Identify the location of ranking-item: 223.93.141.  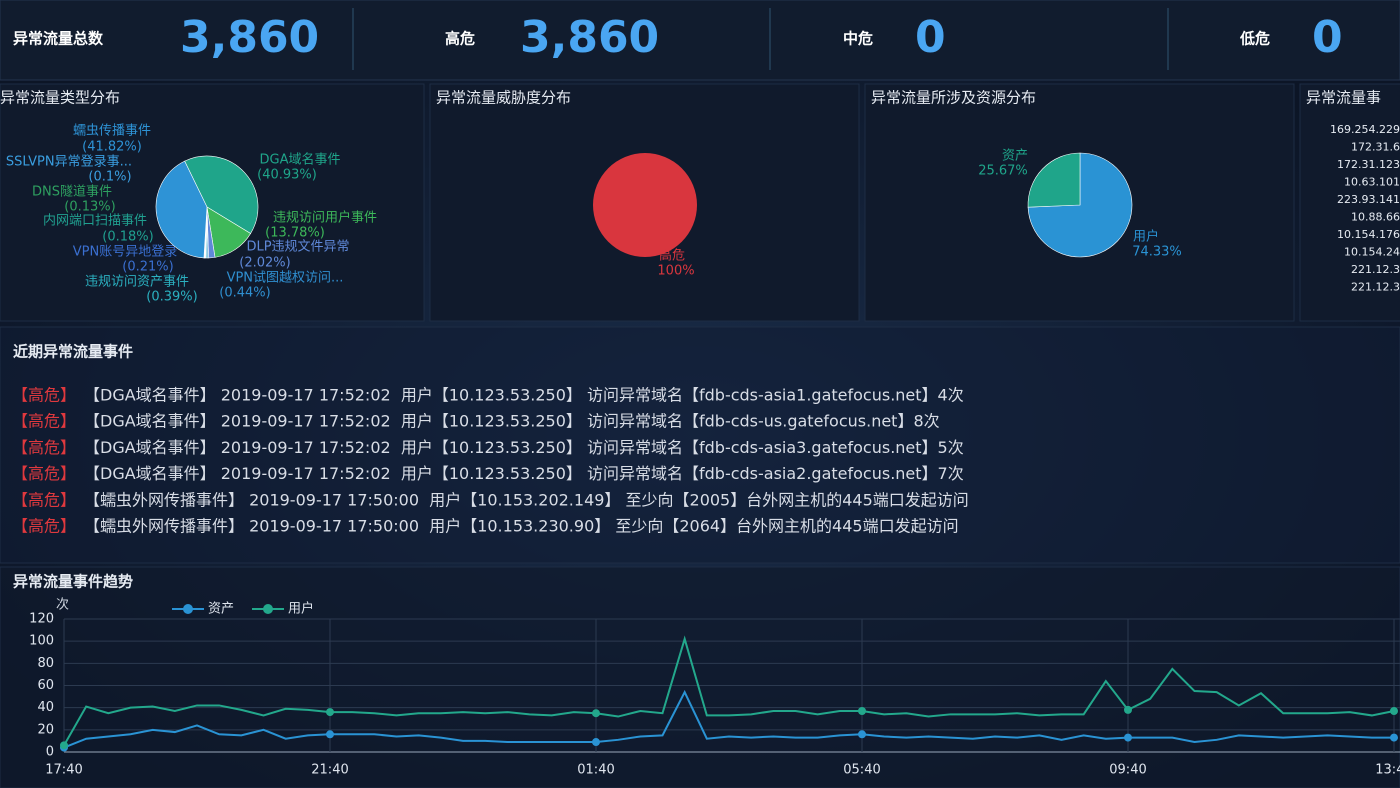
(1368, 199).